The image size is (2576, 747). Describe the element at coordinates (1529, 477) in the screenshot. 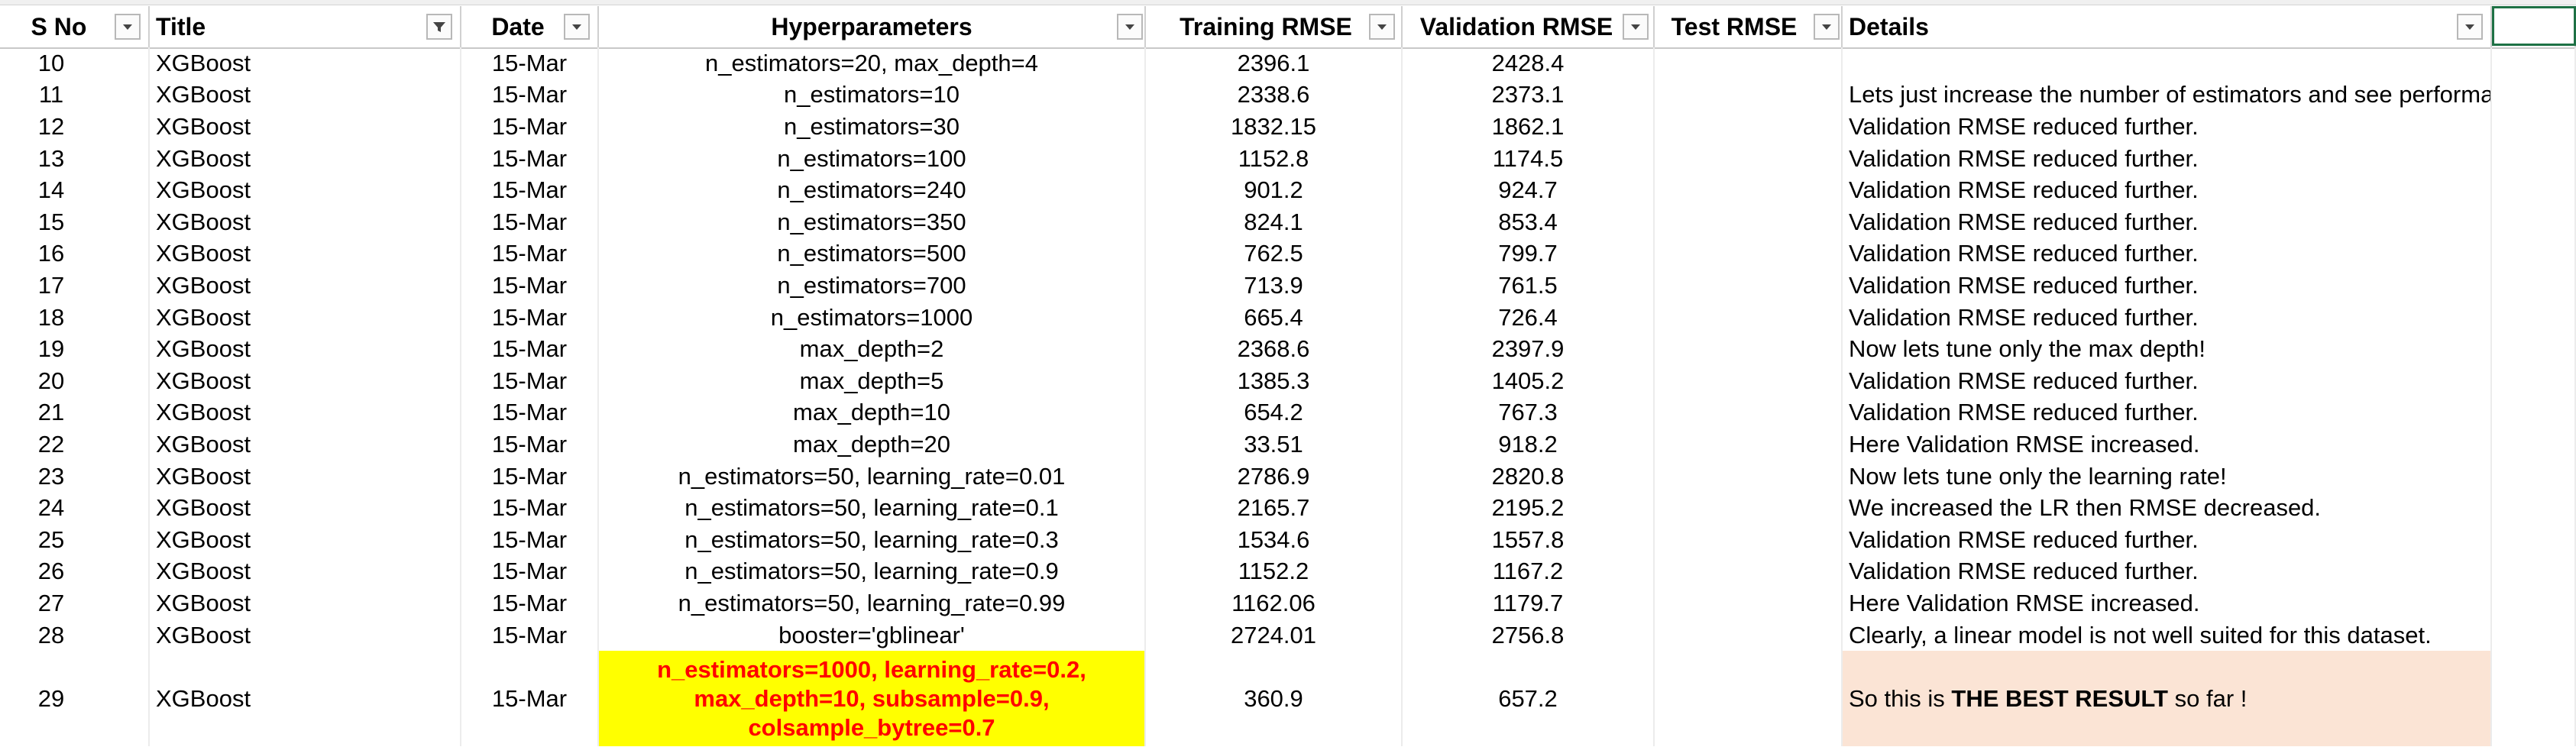

I see `cell-validation-rmse: 2820.8` at that location.